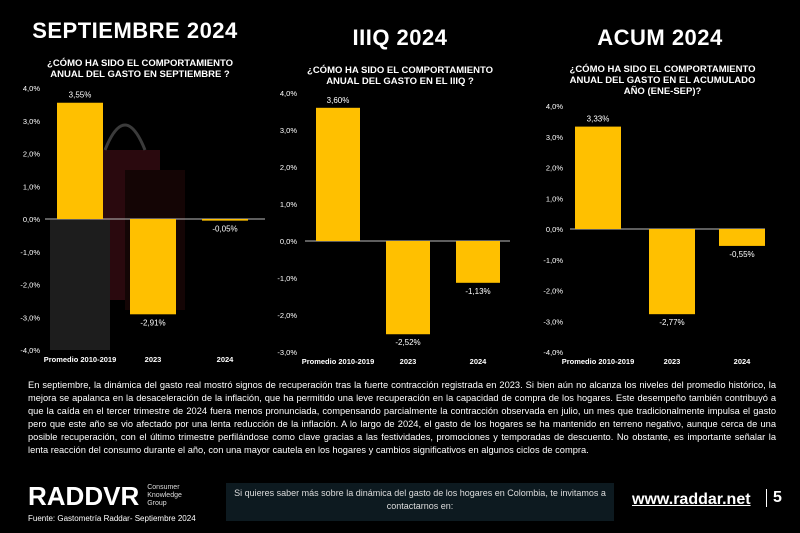 The width and height of the screenshot is (800, 533). Describe the element at coordinates (741, 254) in the screenshot. I see `data-label: -0,55%` at that location.